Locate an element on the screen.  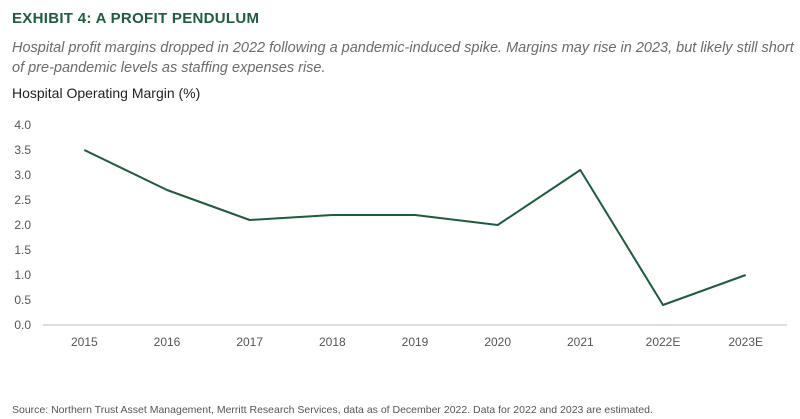
x-tick-label: 2015 is located at coordinates (84, 342).